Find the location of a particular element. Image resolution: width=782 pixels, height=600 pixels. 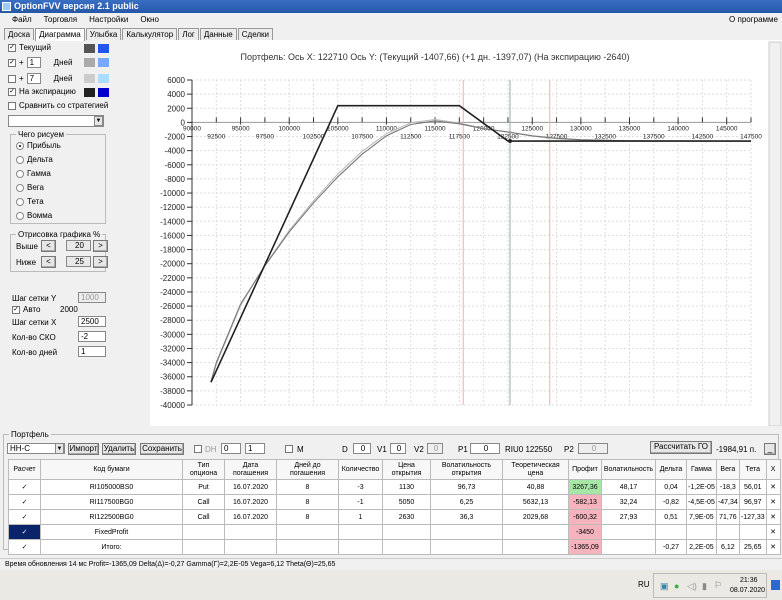

dh-spinner-1: 0 is located at coordinates (231, 448).